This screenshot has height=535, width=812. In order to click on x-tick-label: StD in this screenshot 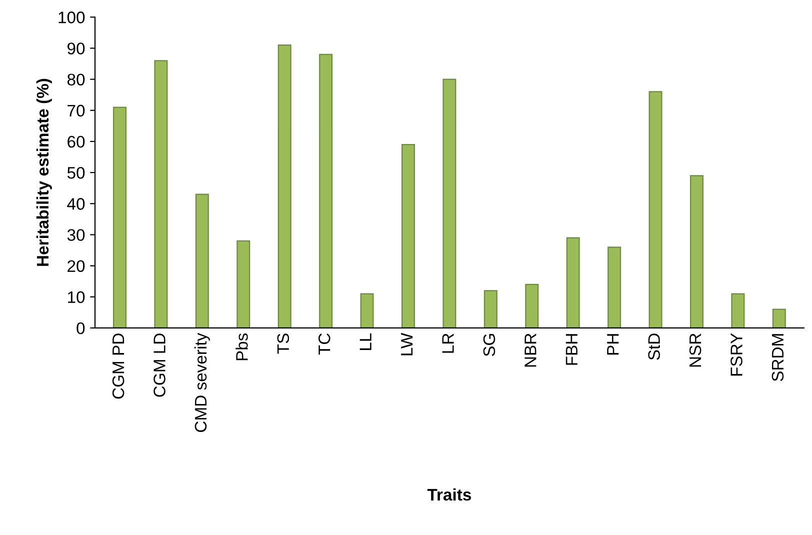, I will do `click(654, 347)`.